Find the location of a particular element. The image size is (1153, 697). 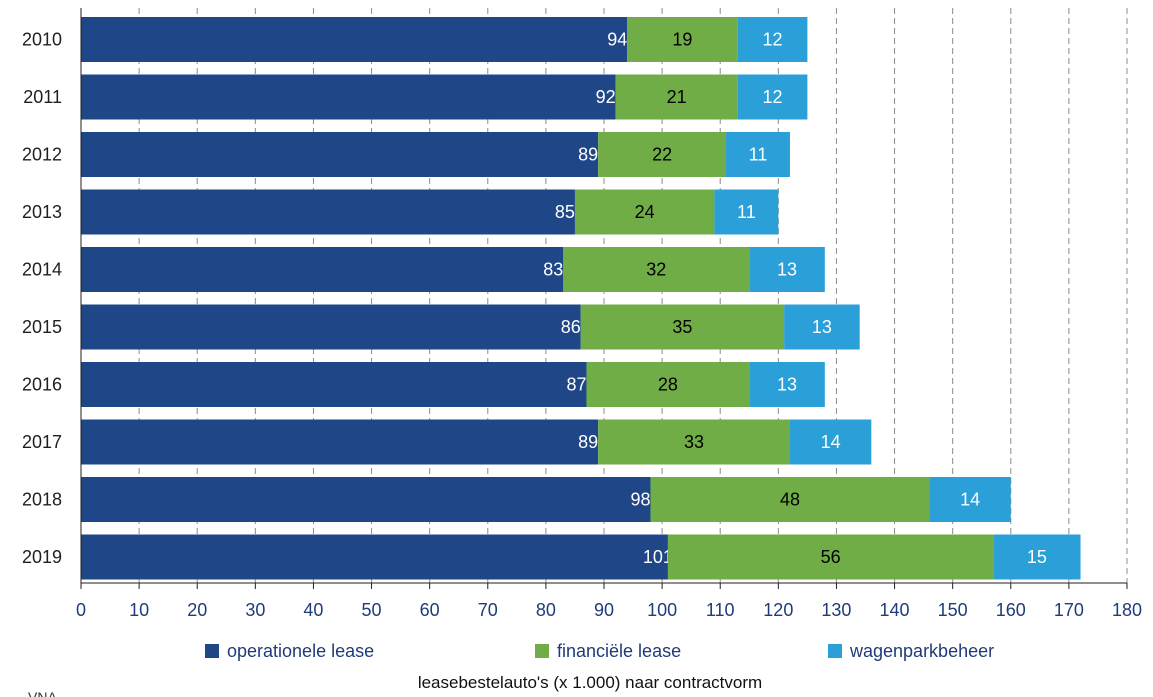

x-tick-label: 10 is located at coordinates (139, 610).